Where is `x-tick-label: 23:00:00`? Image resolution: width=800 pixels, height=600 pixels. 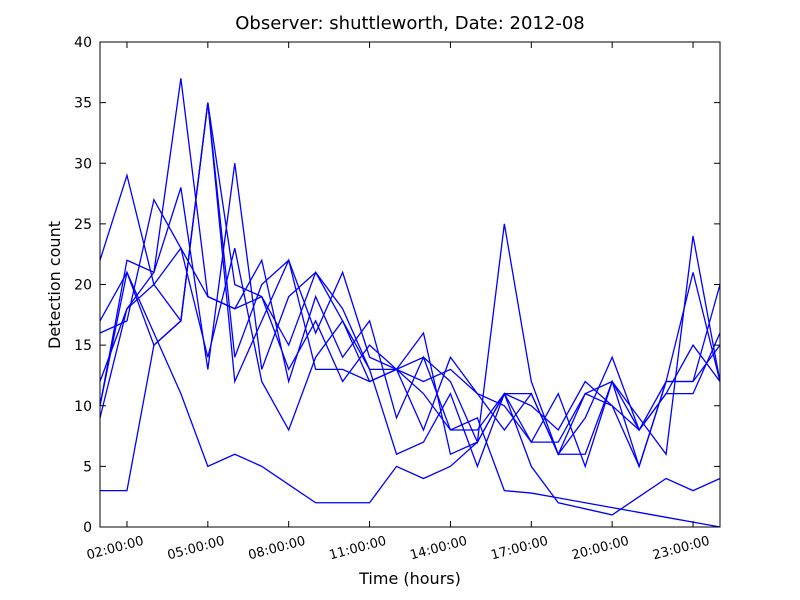 x-tick-label: 23:00:00 is located at coordinates (681, 549).